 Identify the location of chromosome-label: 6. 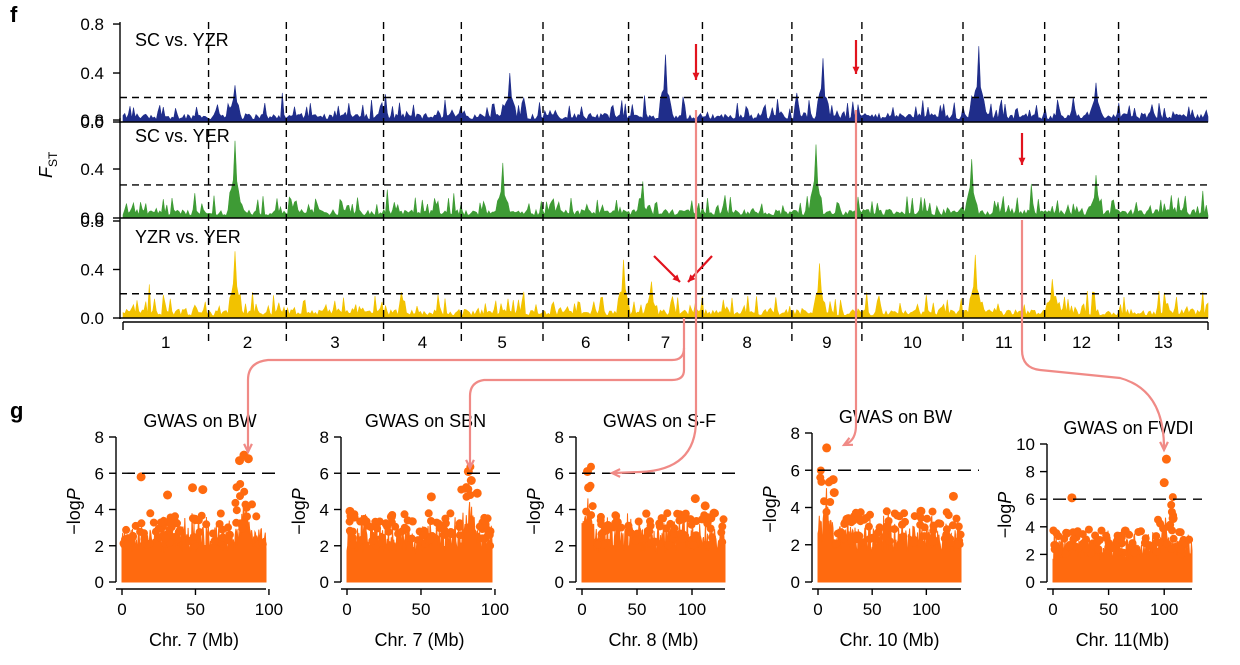
(585, 342).